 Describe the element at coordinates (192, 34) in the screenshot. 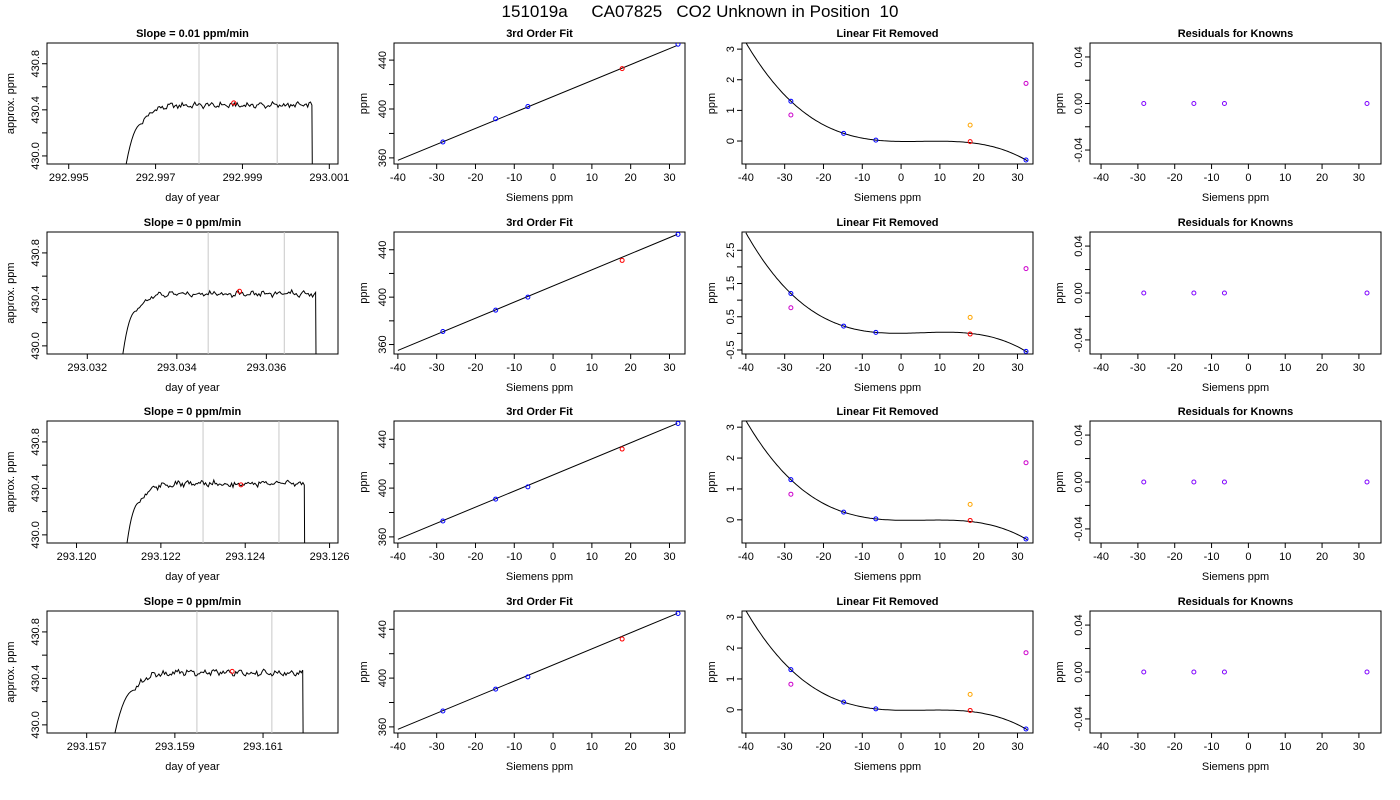

I see `panel-title: Slope = 0.01 ppm/min` at that location.